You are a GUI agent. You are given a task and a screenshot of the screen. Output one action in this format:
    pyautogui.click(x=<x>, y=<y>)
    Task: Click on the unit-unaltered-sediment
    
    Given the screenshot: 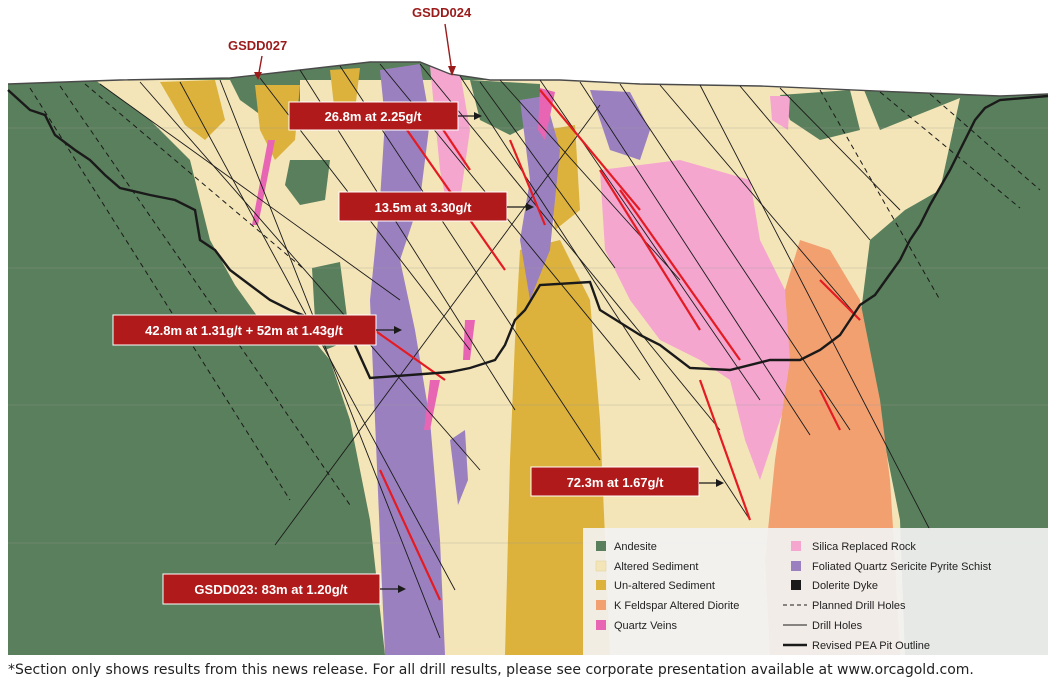 What is the action you would take?
    pyautogui.click(x=192, y=110)
    